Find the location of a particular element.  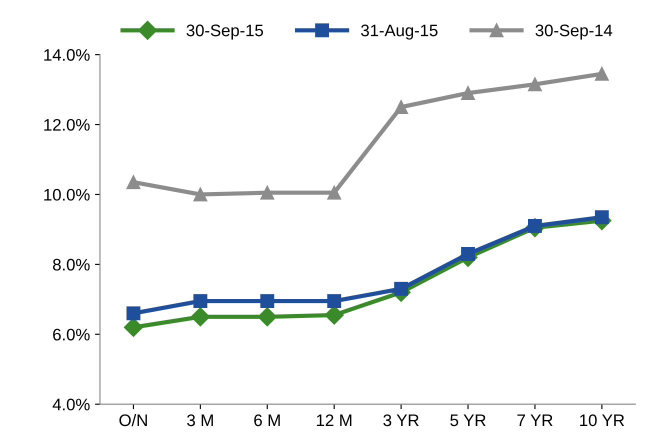

legend-label: 30-Sep-15 is located at coordinates (225, 32).